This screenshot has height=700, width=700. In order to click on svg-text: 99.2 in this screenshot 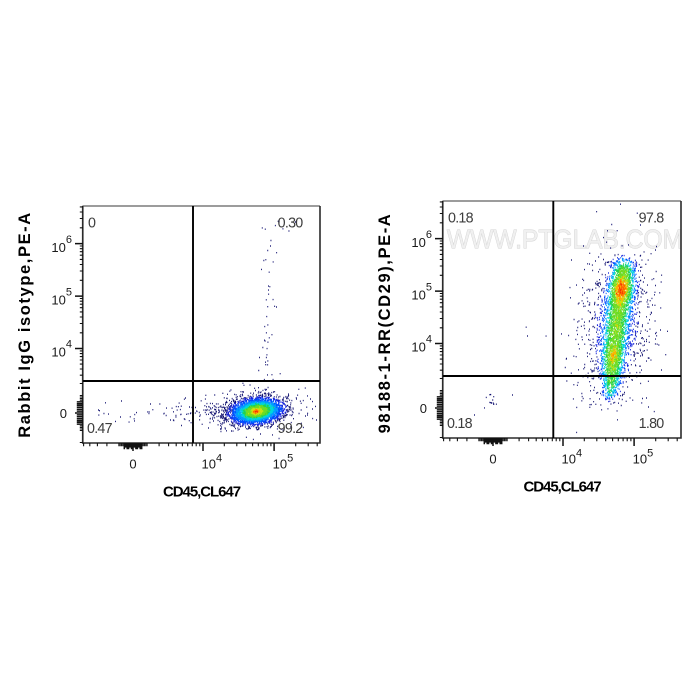, I will do `click(291, 429)`.